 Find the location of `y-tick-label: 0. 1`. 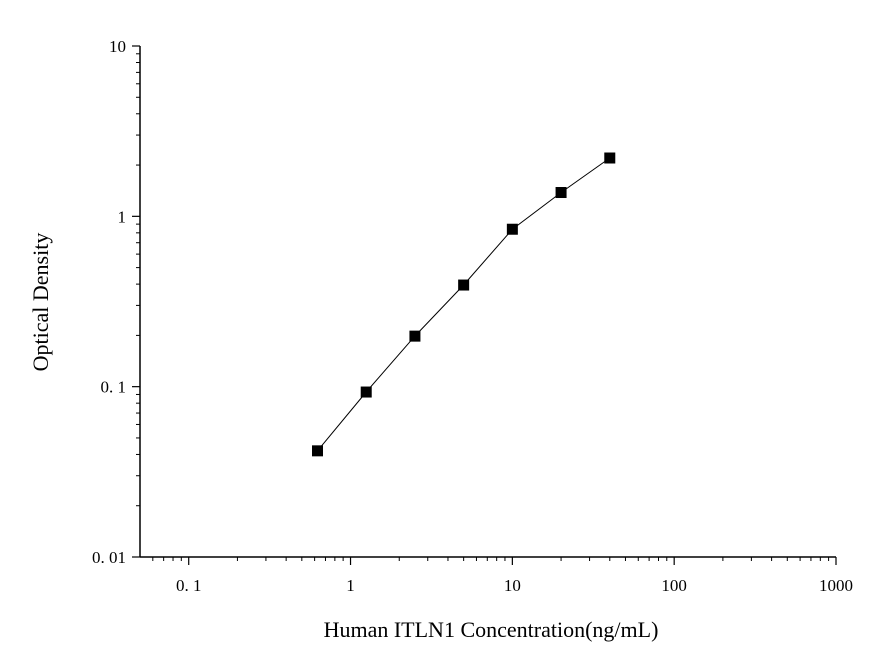

y-tick-label: 0. 1 is located at coordinates (114, 387).